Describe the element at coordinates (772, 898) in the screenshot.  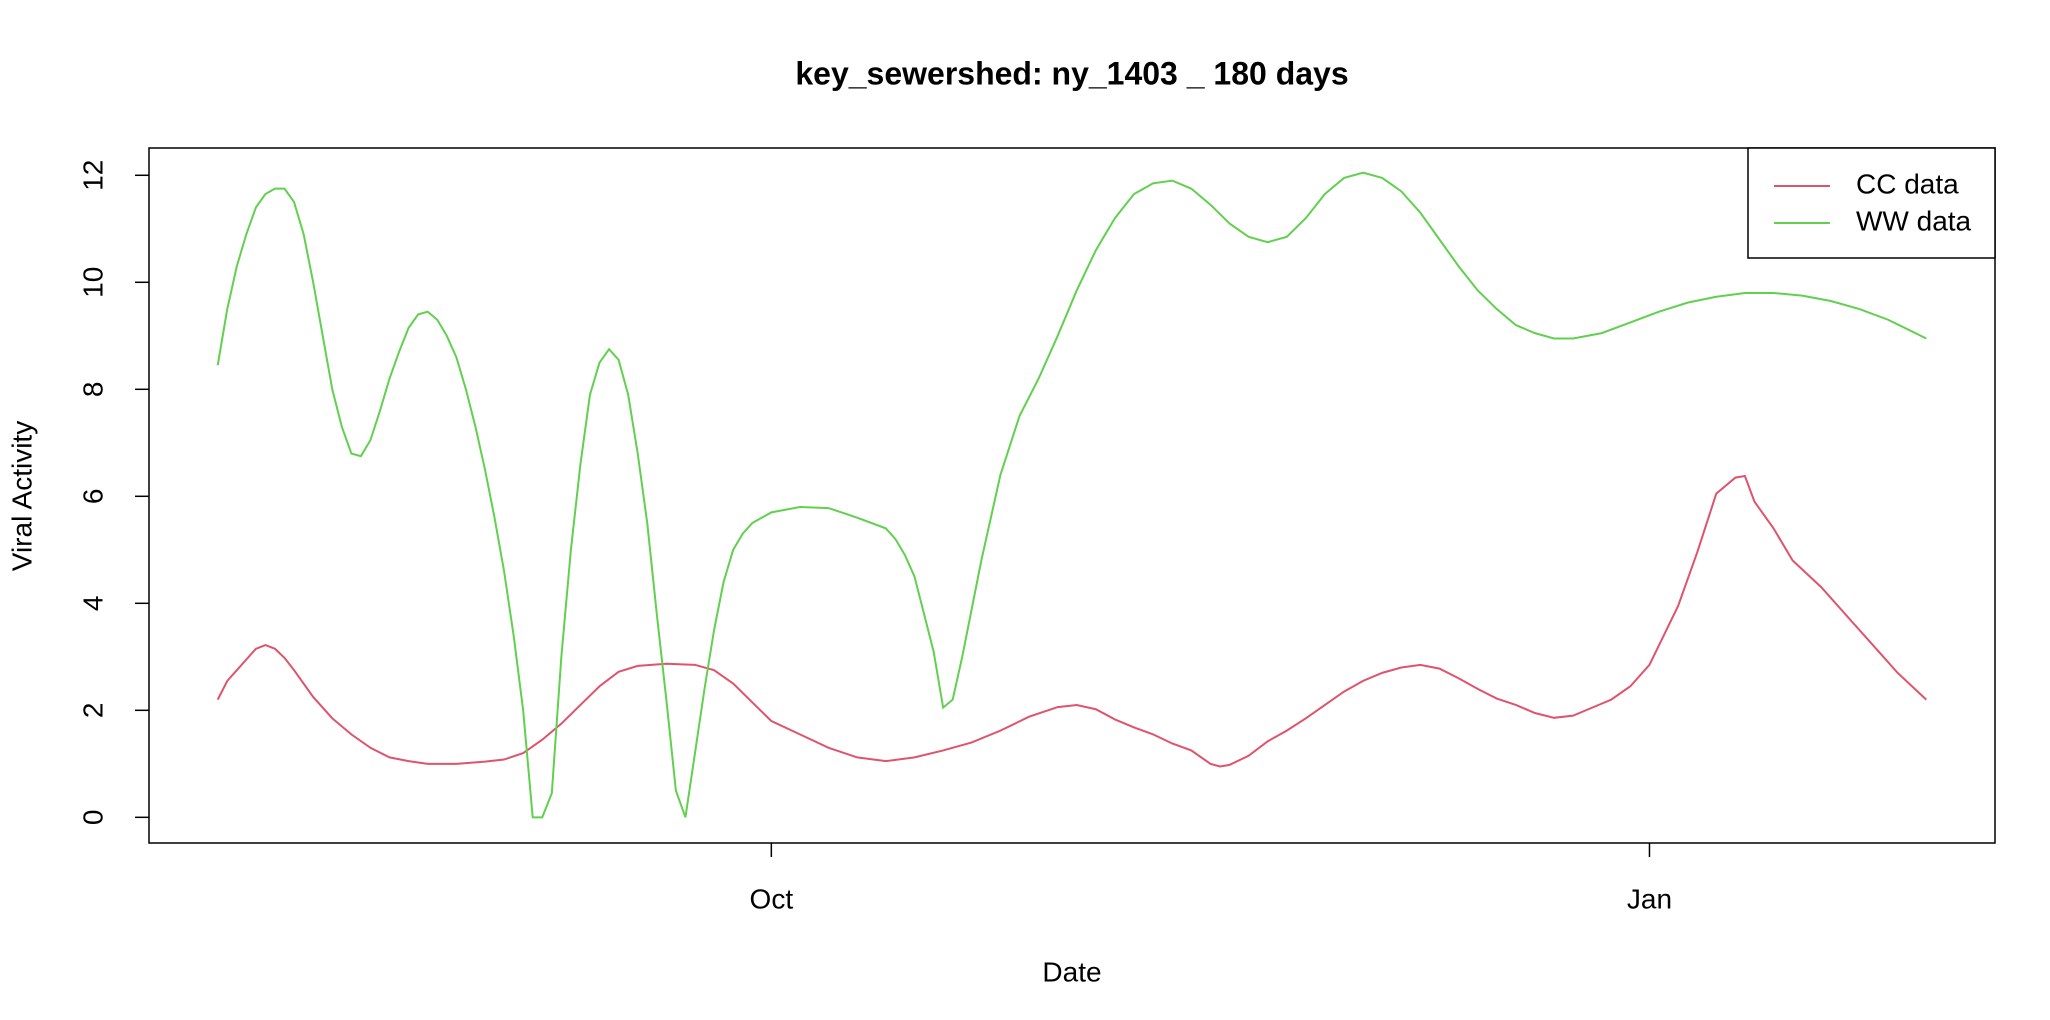
I see `x-tick-label: Oct` at that location.